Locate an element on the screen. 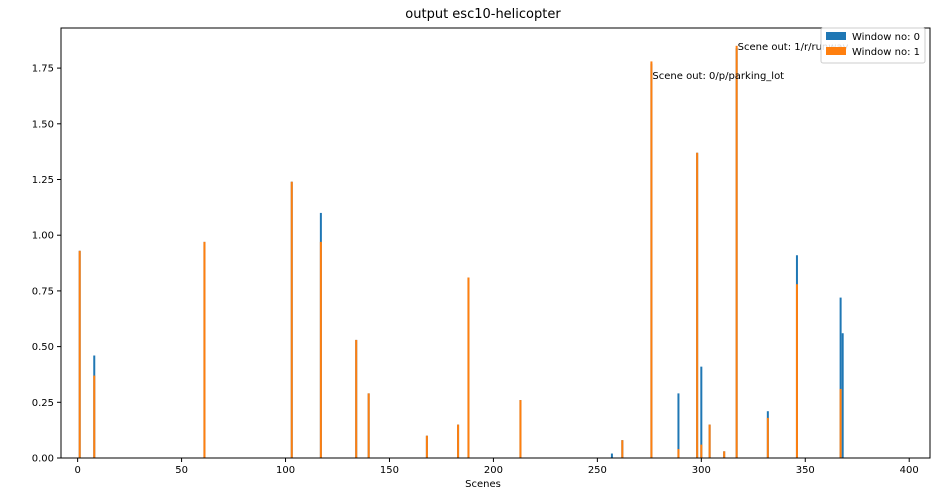 This screenshot has height=500, width=940. y-tick-label: 1.50 is located at coordinates (43, 124).